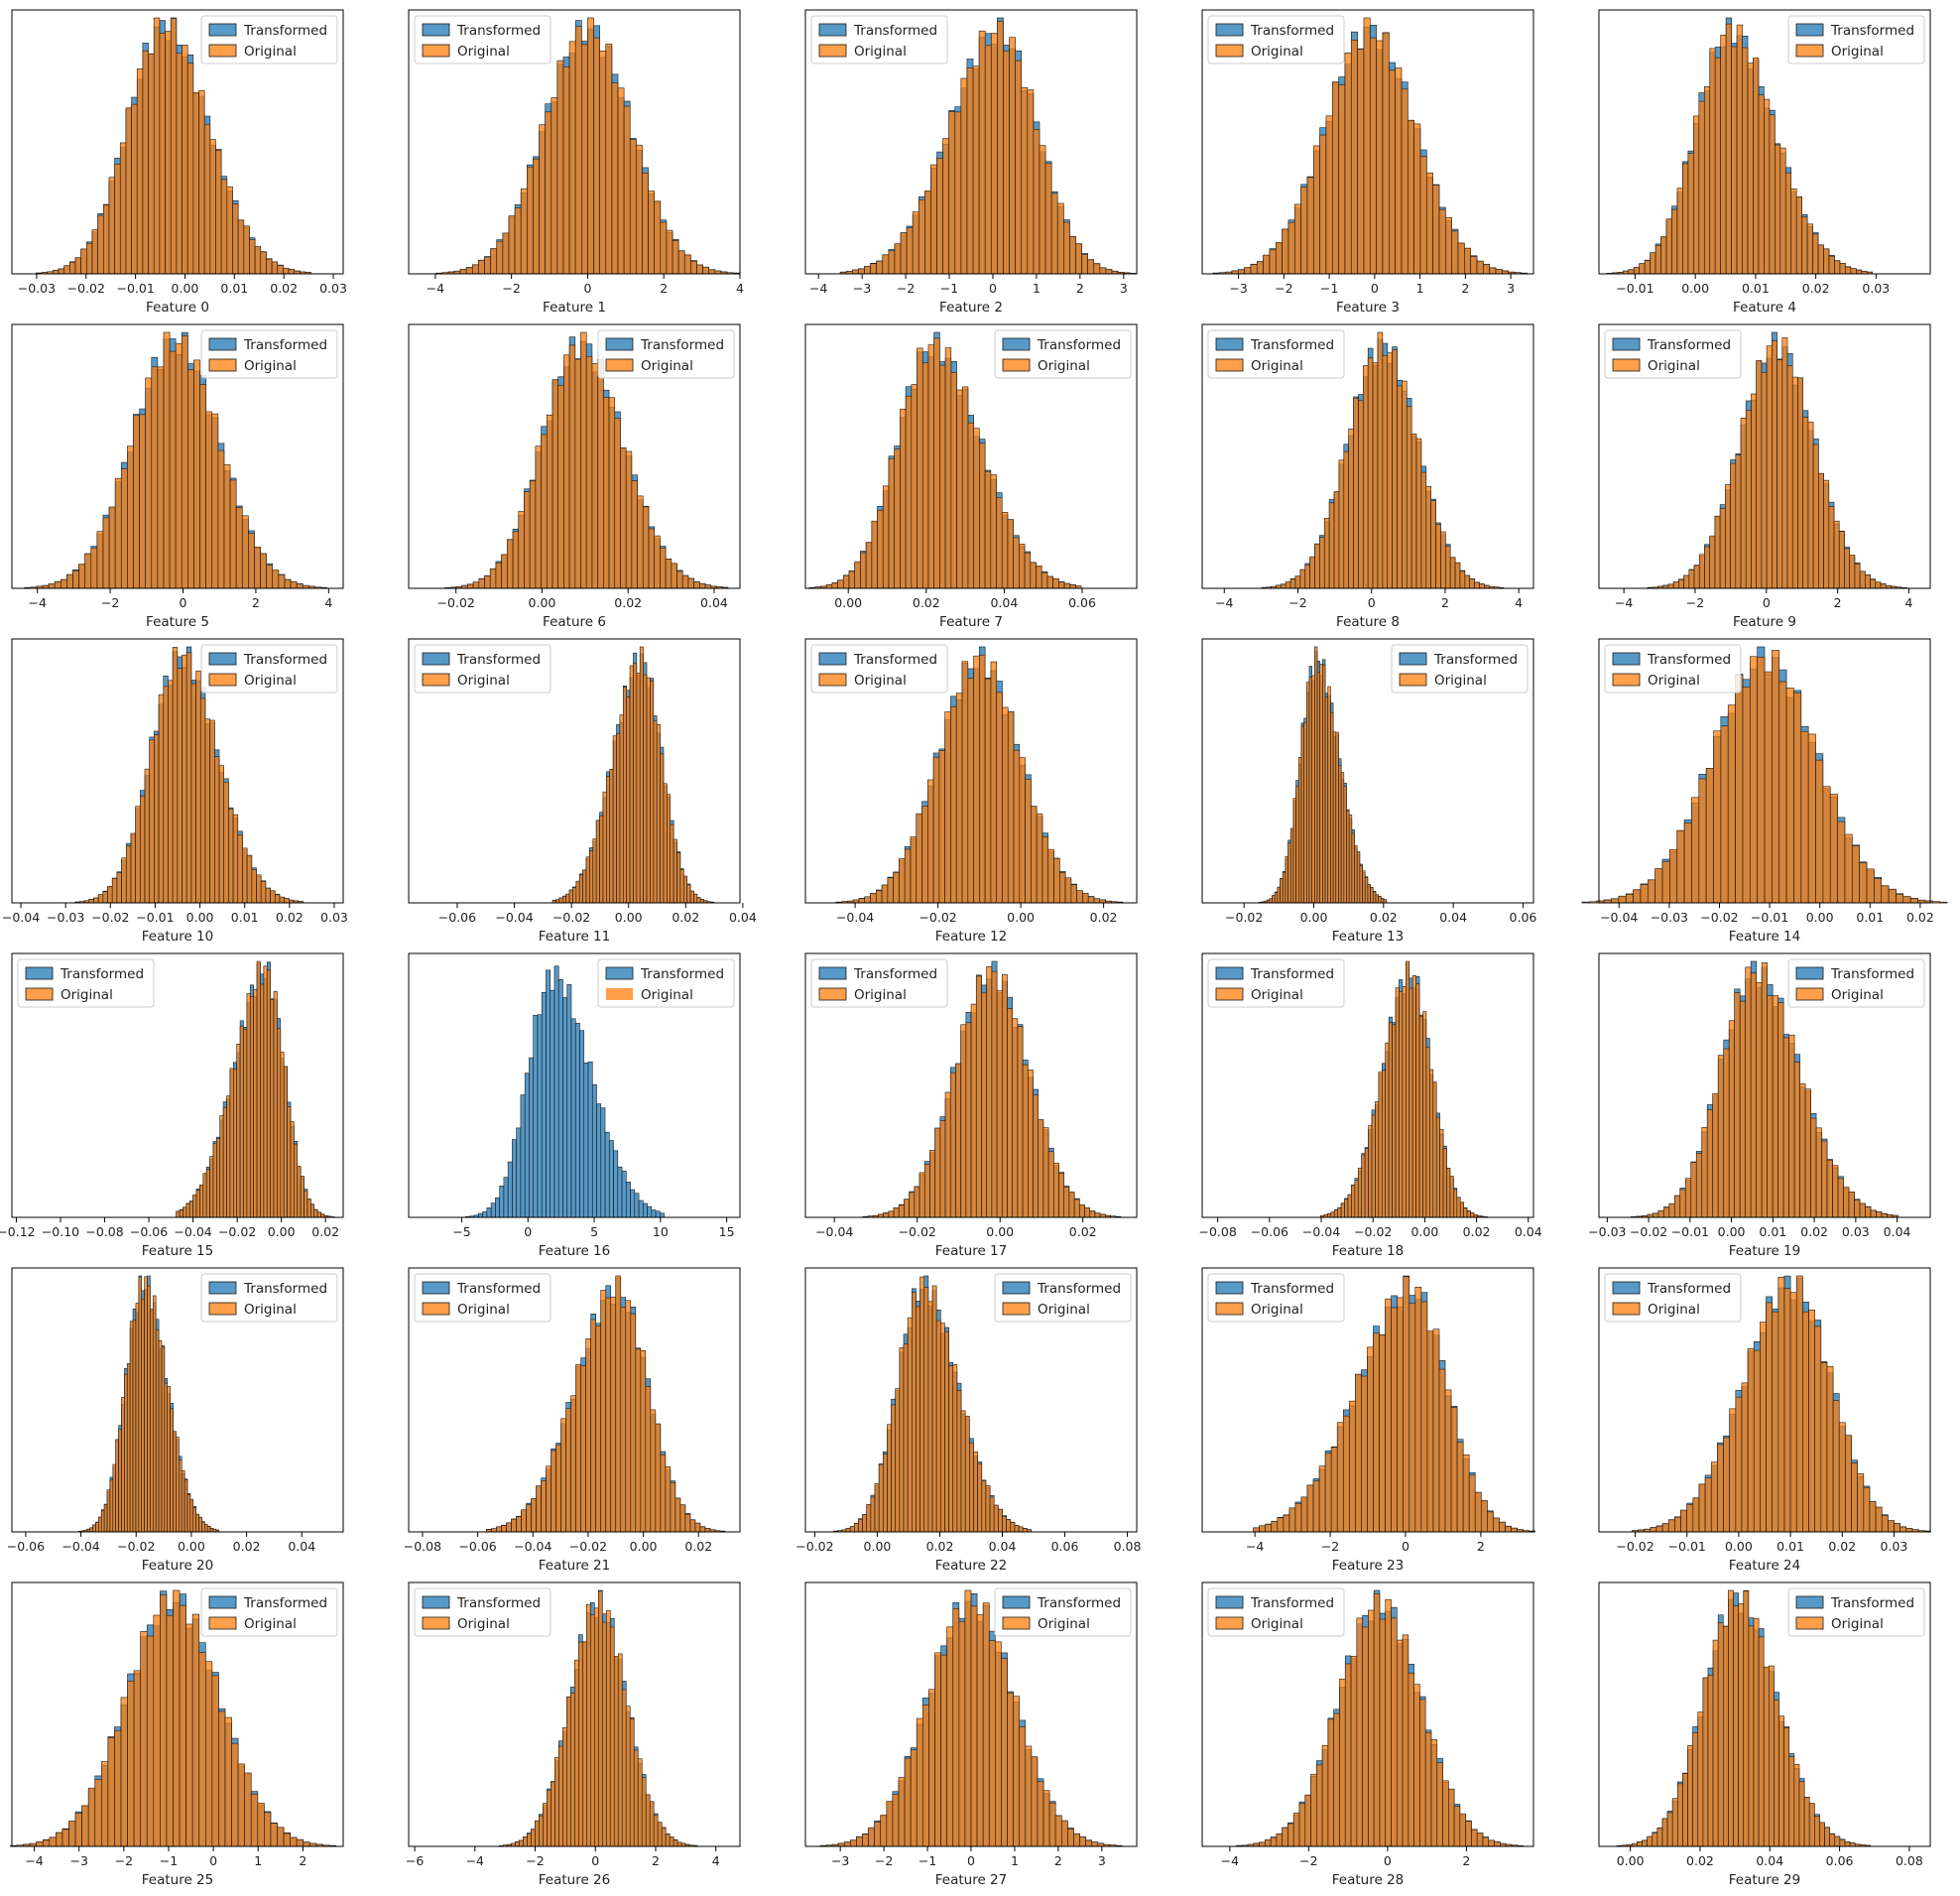  What do you see at coordinates (878, 1546) in the screenshot?
I see `x-tick-label: 0.00` at bounding box center [878, 1546].